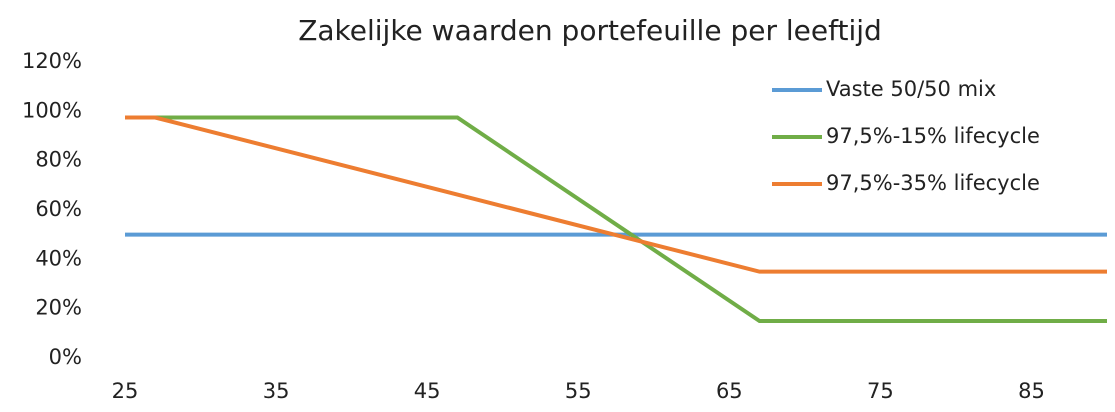  What do you see at coordinates (58, 258) in the screenshot?
I see `y-tick-label: 40%` at bounding box center [58, 258].